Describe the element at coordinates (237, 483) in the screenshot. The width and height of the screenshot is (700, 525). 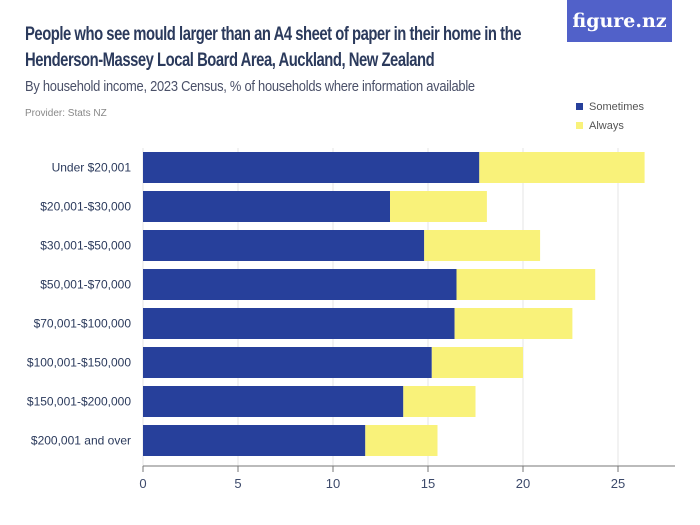
I see `x-tick-label: 5` at that location.